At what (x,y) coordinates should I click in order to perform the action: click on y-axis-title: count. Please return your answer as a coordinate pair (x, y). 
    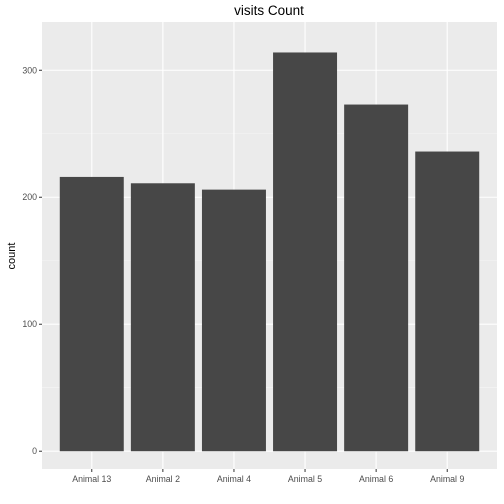
    Looking at the image, I should click on (12, 256).